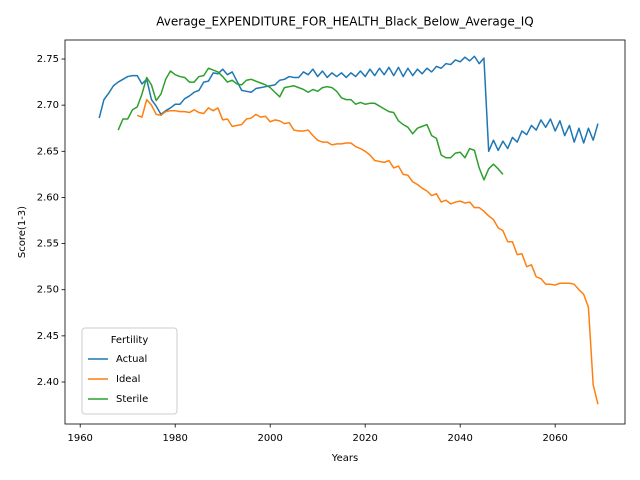 This screenshot has height=480, width=640. Describe the element at coordinates (310, 124) in the screenshot. I see `series-line` at that location.